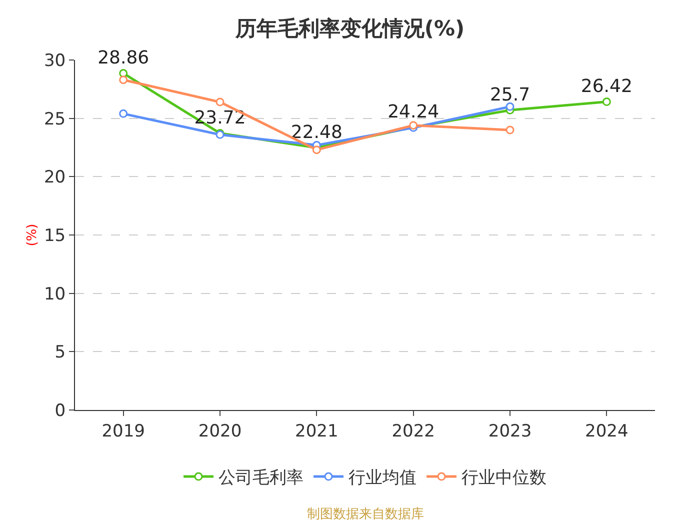 The height and width of the screenshot is (525, 700). What do you see at coordinates (55, 178) in the screenshot?
I see `y-tick-label: 20` at bounding box center [55, 178].